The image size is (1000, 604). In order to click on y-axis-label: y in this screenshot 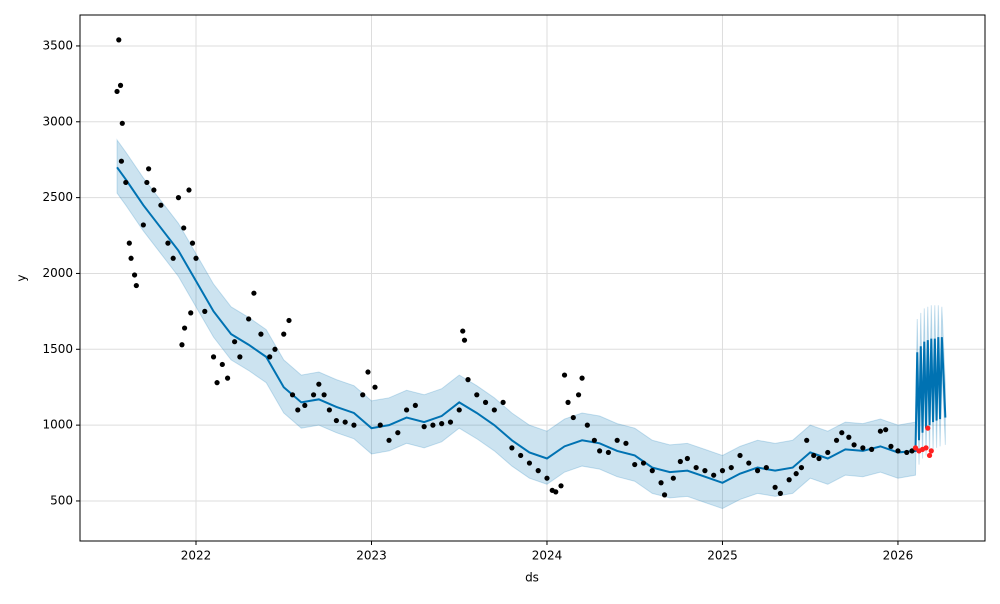, I will do `click(22, 277)`.